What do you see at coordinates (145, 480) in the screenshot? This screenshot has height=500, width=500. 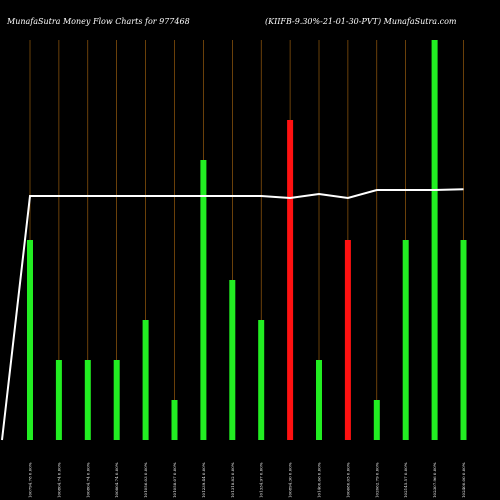 I see `x-tick-label: 101056.03 0.00%` at bounding box center [145, 480].